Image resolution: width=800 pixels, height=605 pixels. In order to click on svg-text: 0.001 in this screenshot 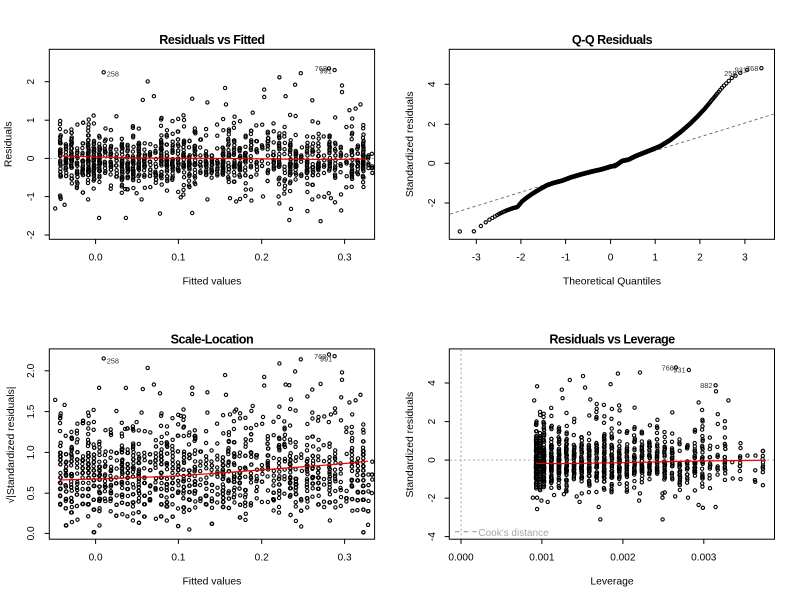, I will do `click(542, 557)`.